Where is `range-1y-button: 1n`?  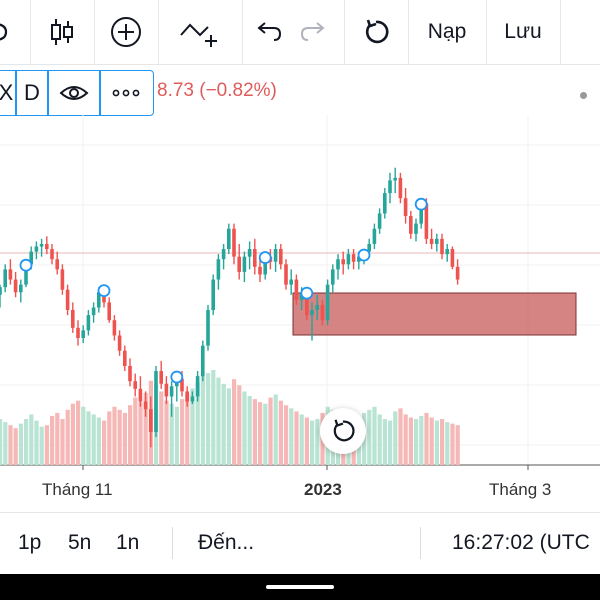 range-1y-button: 1n is located at coordinates (128, 542).